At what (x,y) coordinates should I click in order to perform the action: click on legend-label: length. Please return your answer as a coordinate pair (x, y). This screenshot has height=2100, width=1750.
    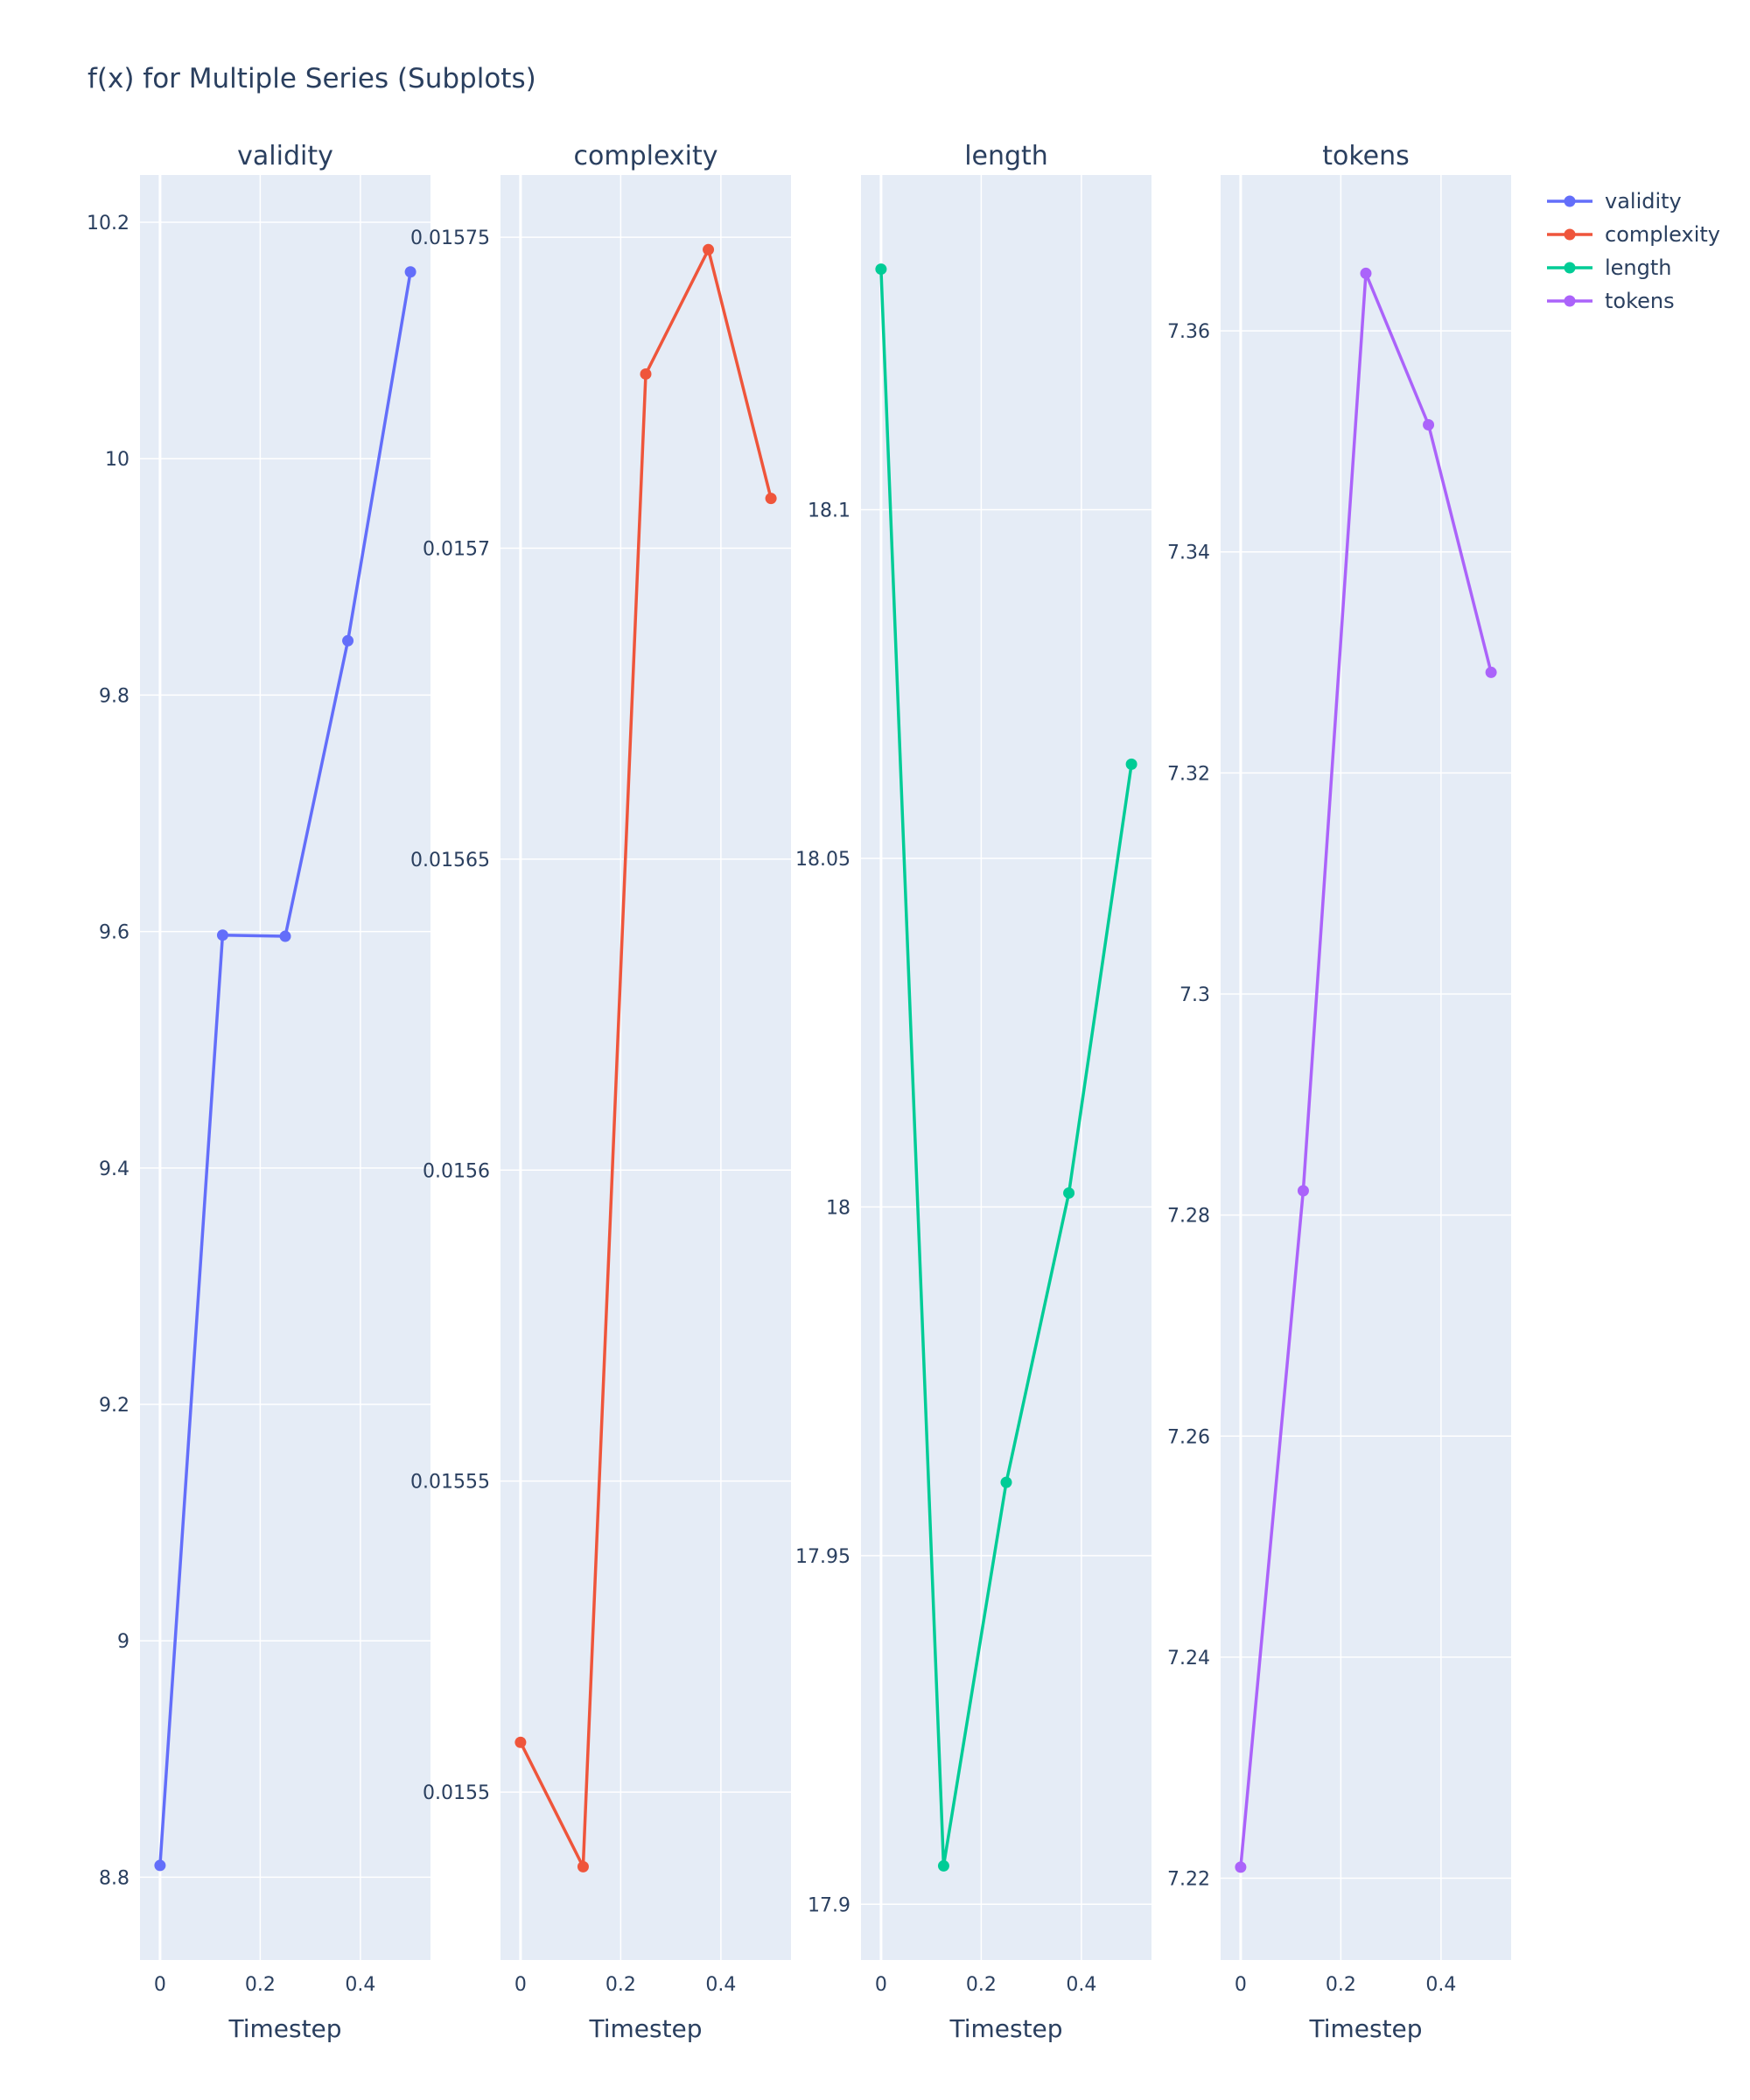
    Looking at the image, I should click on (1638, 268).